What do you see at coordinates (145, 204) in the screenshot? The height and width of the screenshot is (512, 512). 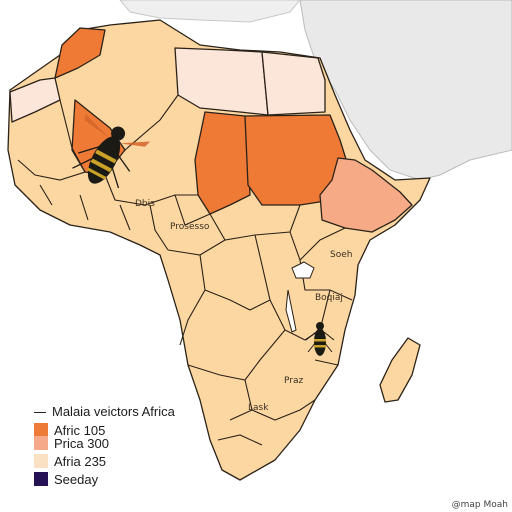 I see `label-west: Dbis` at bounding box center [145, 204].